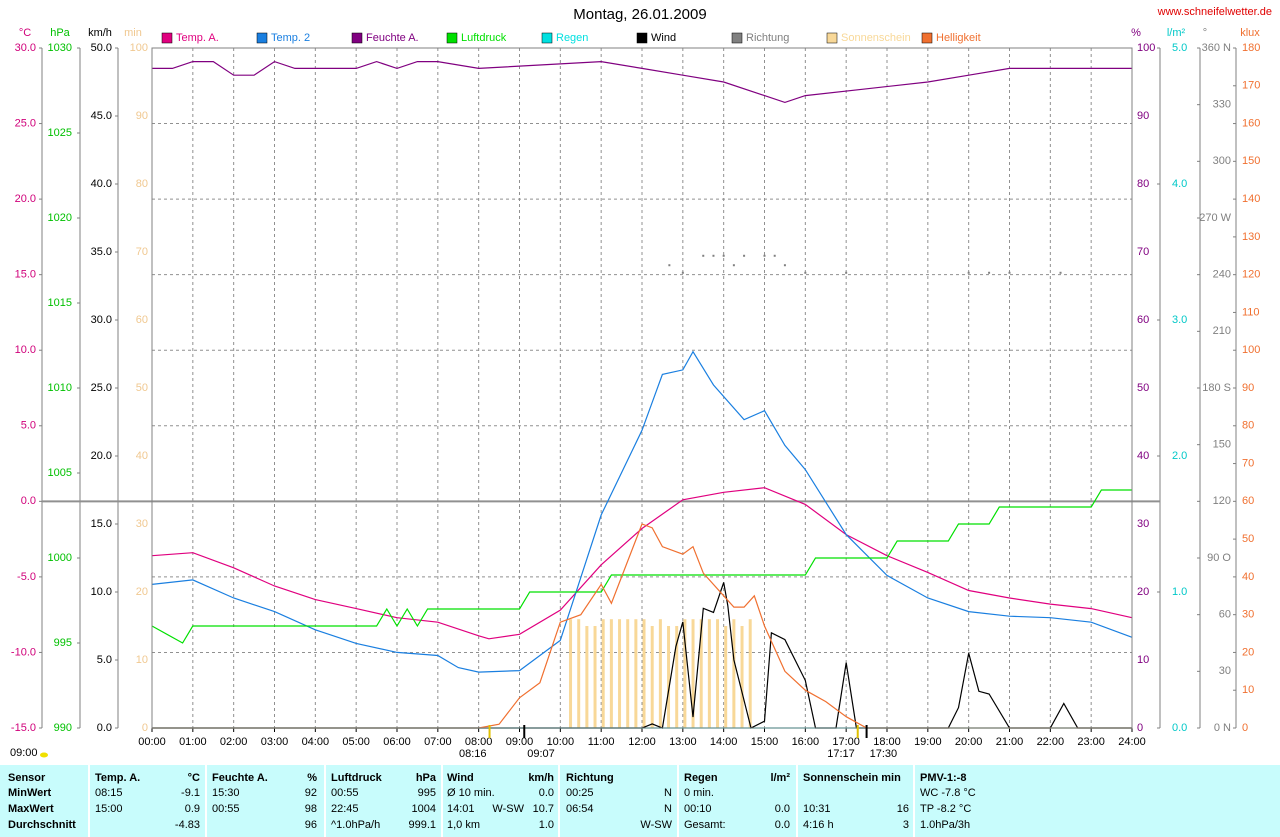  Describe the element at coordinates (1143, 592) in the screenshot. I see `y-tick-label: 20` at that location.